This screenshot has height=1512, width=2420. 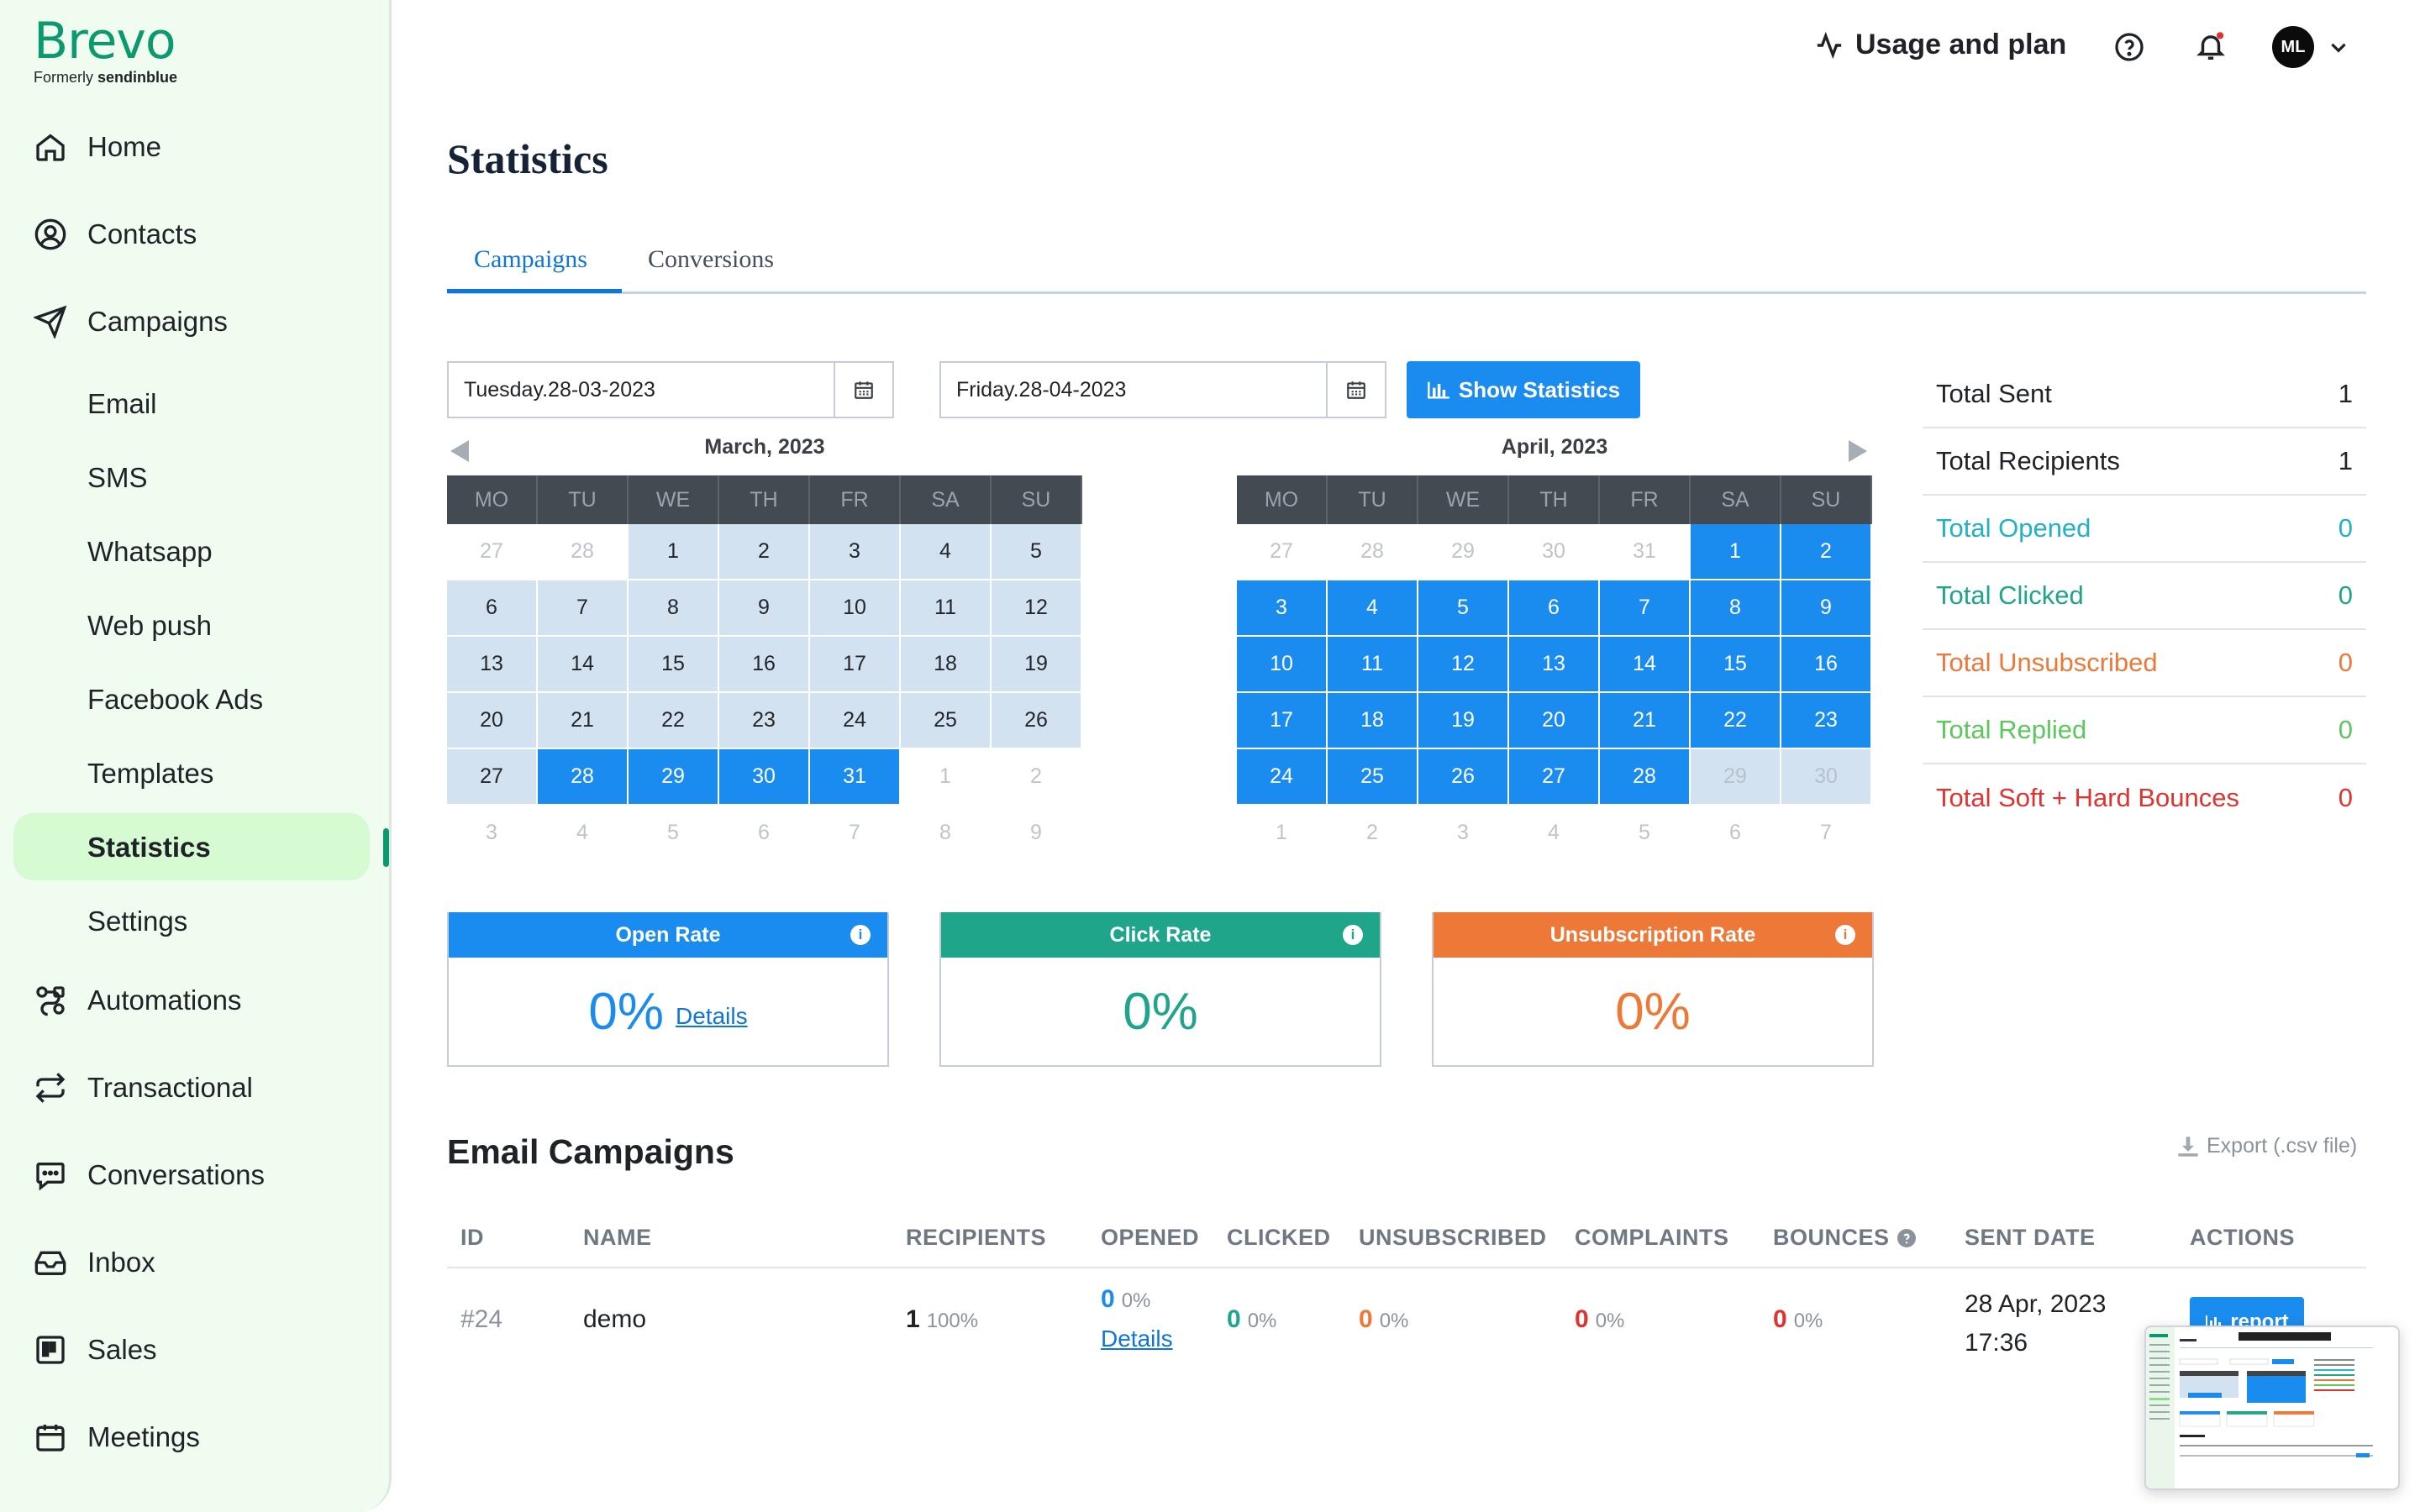 What do you see at coordinates (1524, 389) in the screenshot?
I see `show-statistics-button: Show Statistics` at bounding box center [1524, 389].